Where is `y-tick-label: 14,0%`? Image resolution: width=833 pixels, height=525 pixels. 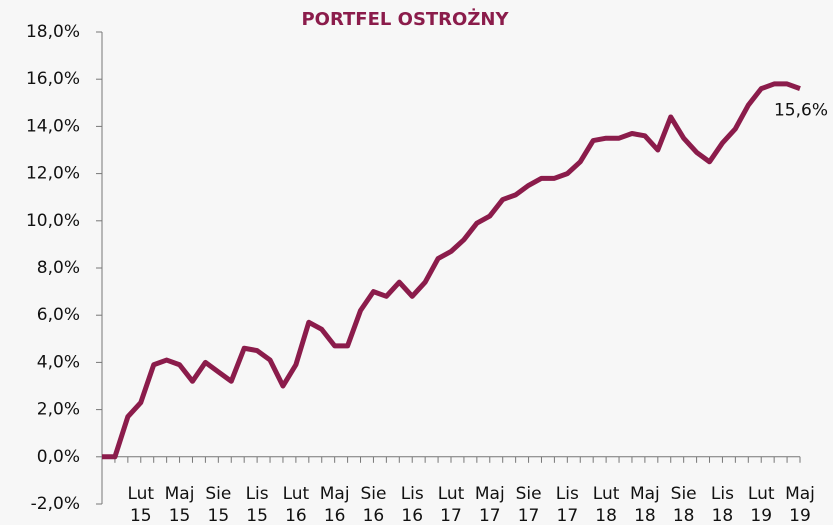
y-tick-label: 14,0% is located at coordinates (53, 126).